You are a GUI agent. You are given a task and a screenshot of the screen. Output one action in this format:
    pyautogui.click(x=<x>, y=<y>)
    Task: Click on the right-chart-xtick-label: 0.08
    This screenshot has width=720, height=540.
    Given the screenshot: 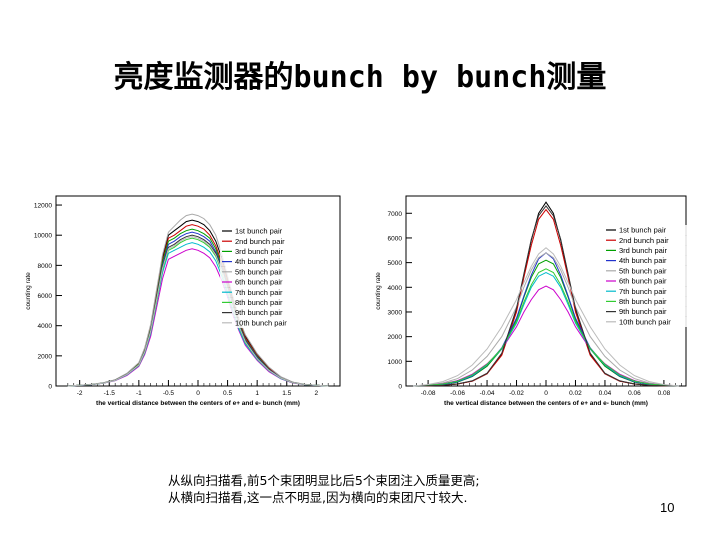 What is the action you would take?
    pyautogui.click(x=664, y=393)
    